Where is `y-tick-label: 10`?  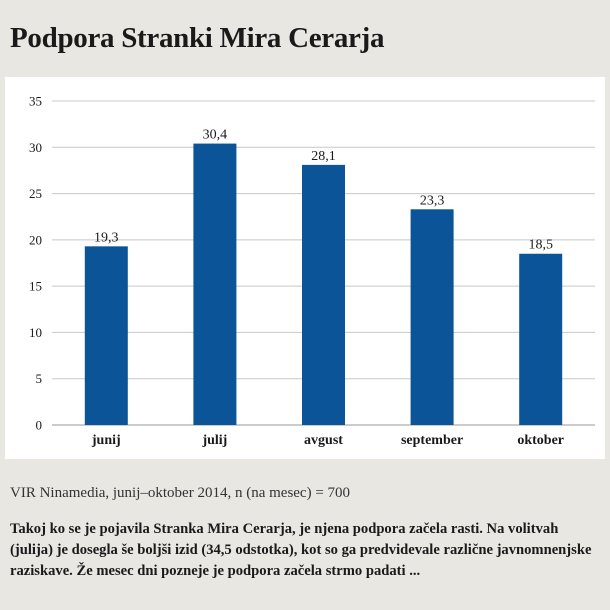
y-tick-label: 10 is located at coordinates (35, 332).